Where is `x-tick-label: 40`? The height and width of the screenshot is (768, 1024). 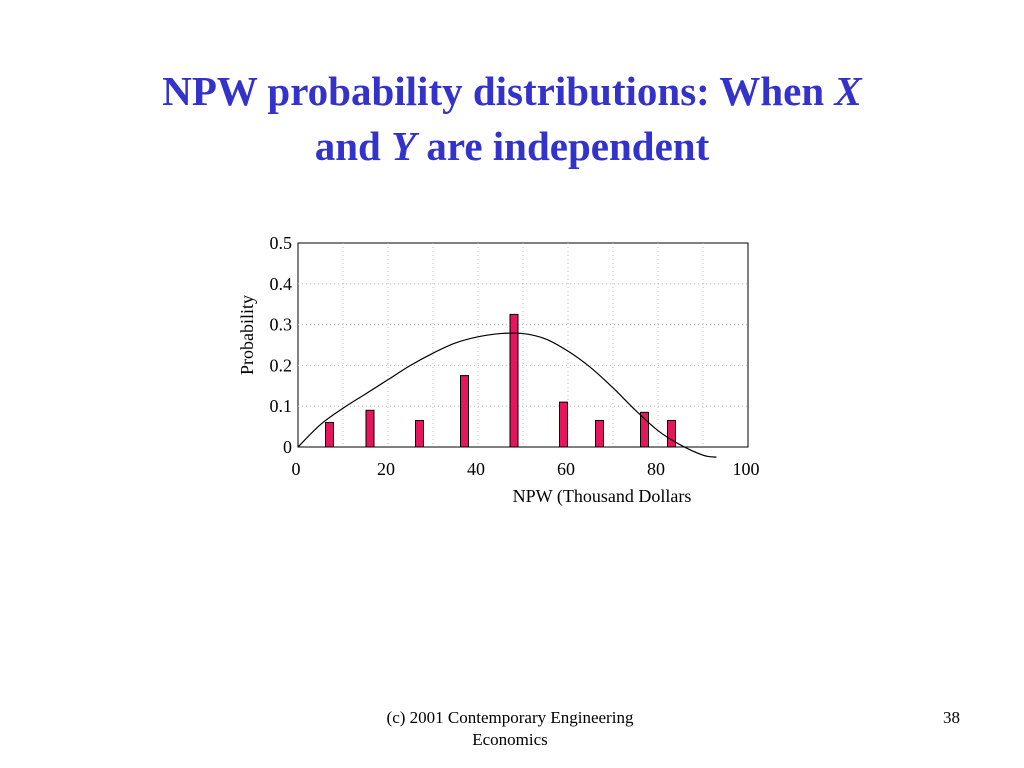 x-tick-label: 40 is located at coordinates (476, 469).